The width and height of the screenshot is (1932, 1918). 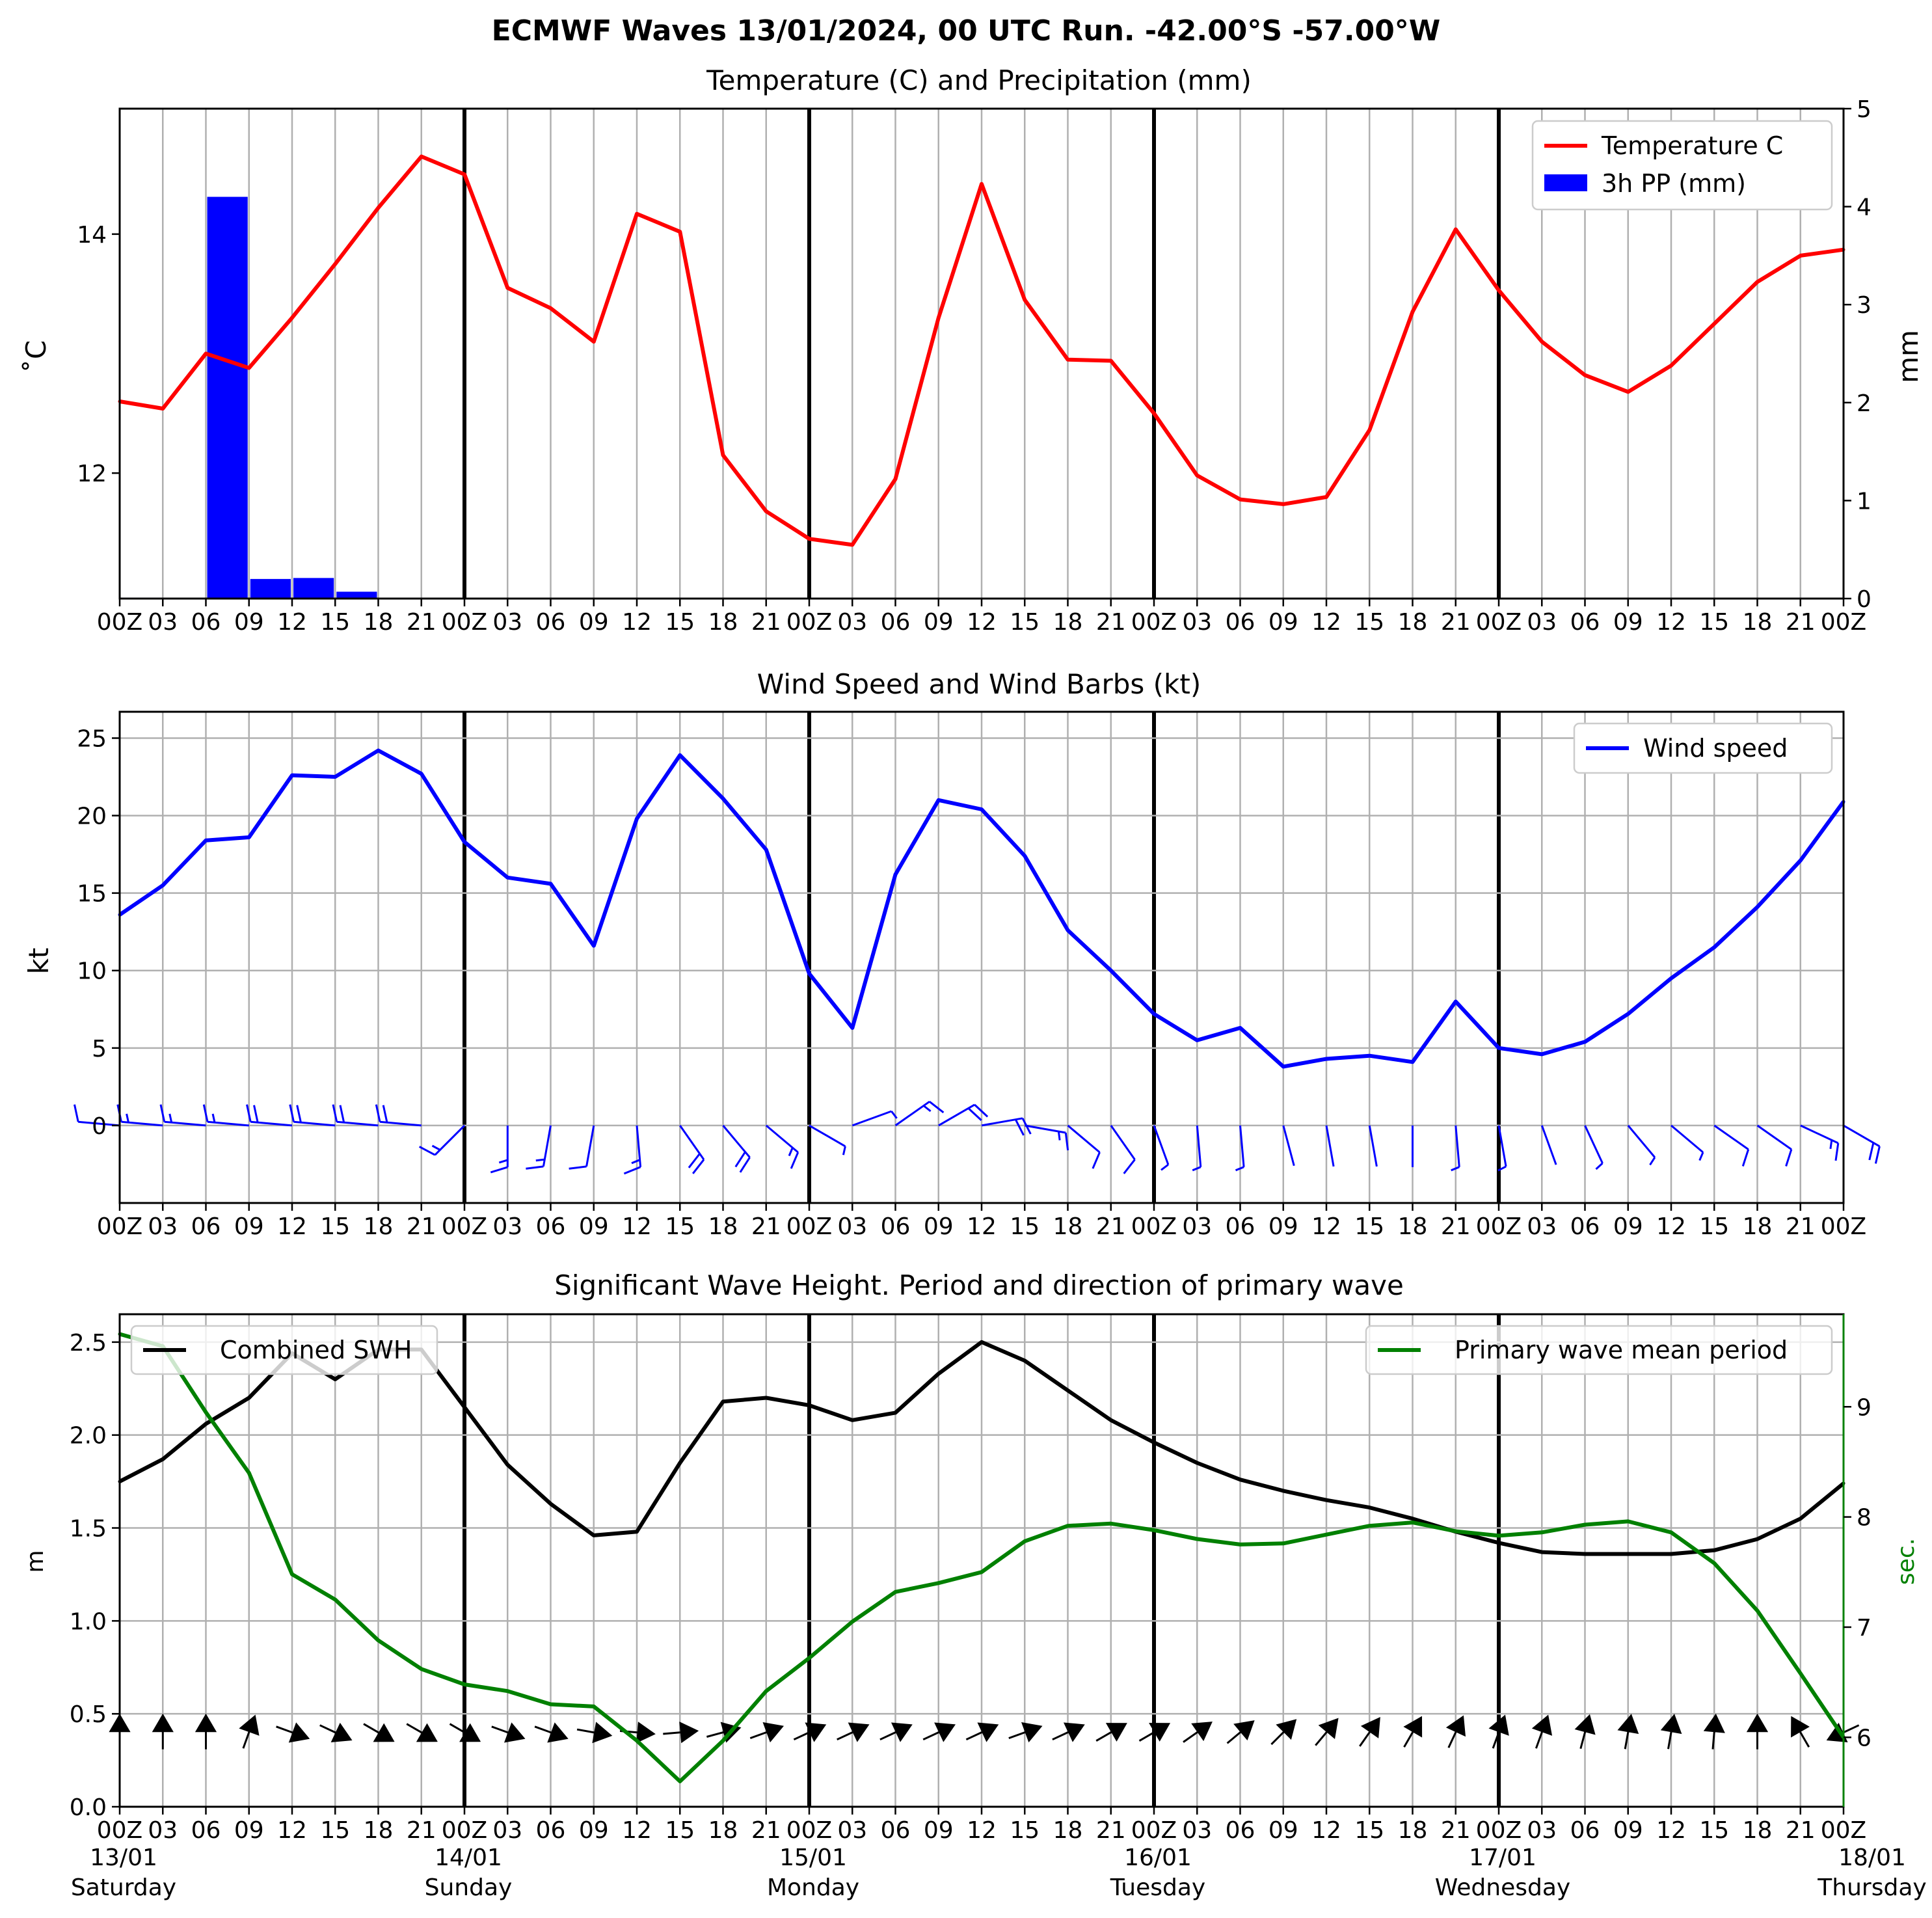 What do you see at coordinates (1542, 1830) in the screenshot?
I see `wave-xtick-label-33: 03` at bounding box center [1542, 1830].